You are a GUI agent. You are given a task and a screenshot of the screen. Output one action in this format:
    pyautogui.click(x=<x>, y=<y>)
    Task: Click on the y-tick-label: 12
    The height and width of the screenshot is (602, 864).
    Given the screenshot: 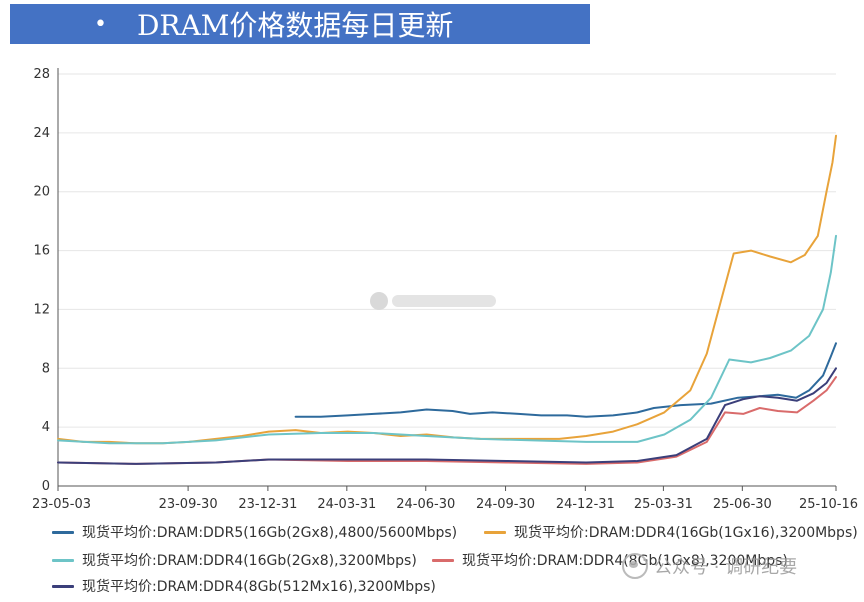 What is the action you would take?
    pyautogui.click(x=41, y=309)
    